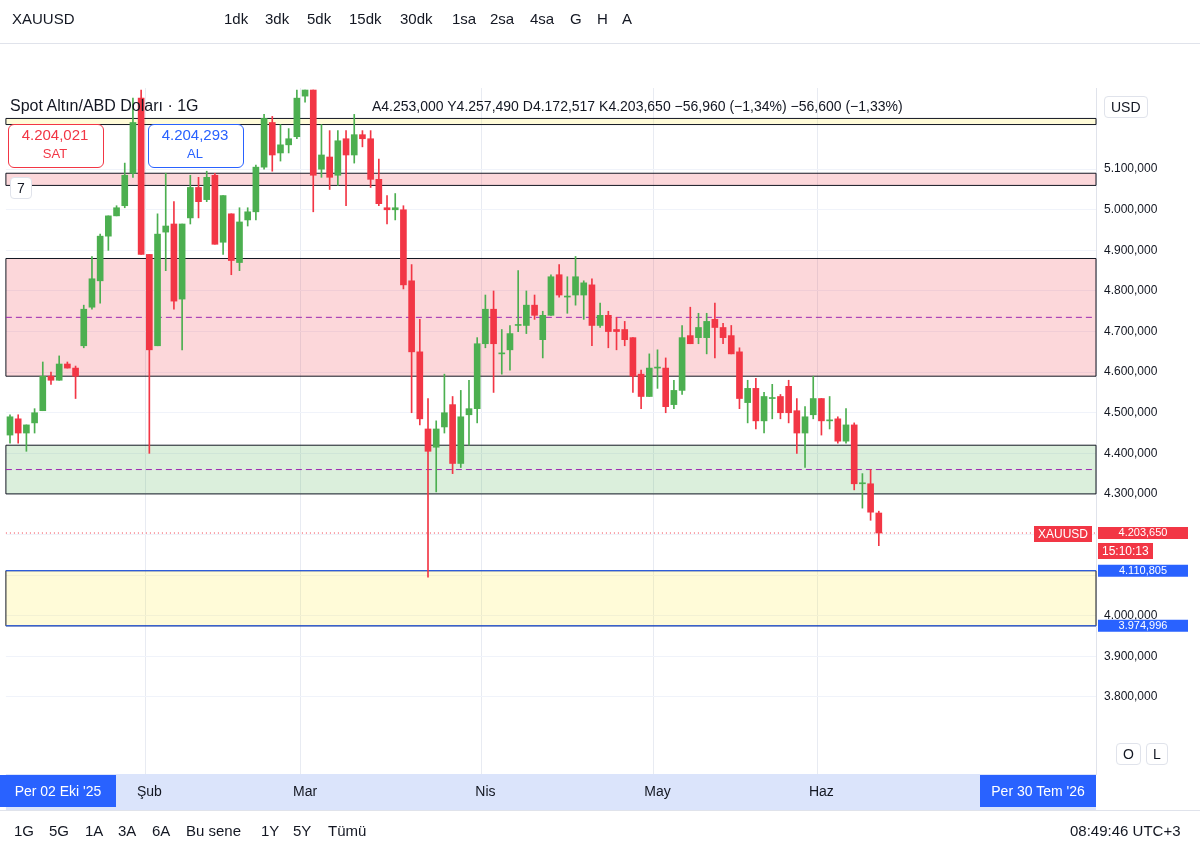 This screenshot has width=1200, height=854. What do you see at coordinates (214, 830) in the screenshot?
I see `text: Bu sene` at bounding box center [214, 830].